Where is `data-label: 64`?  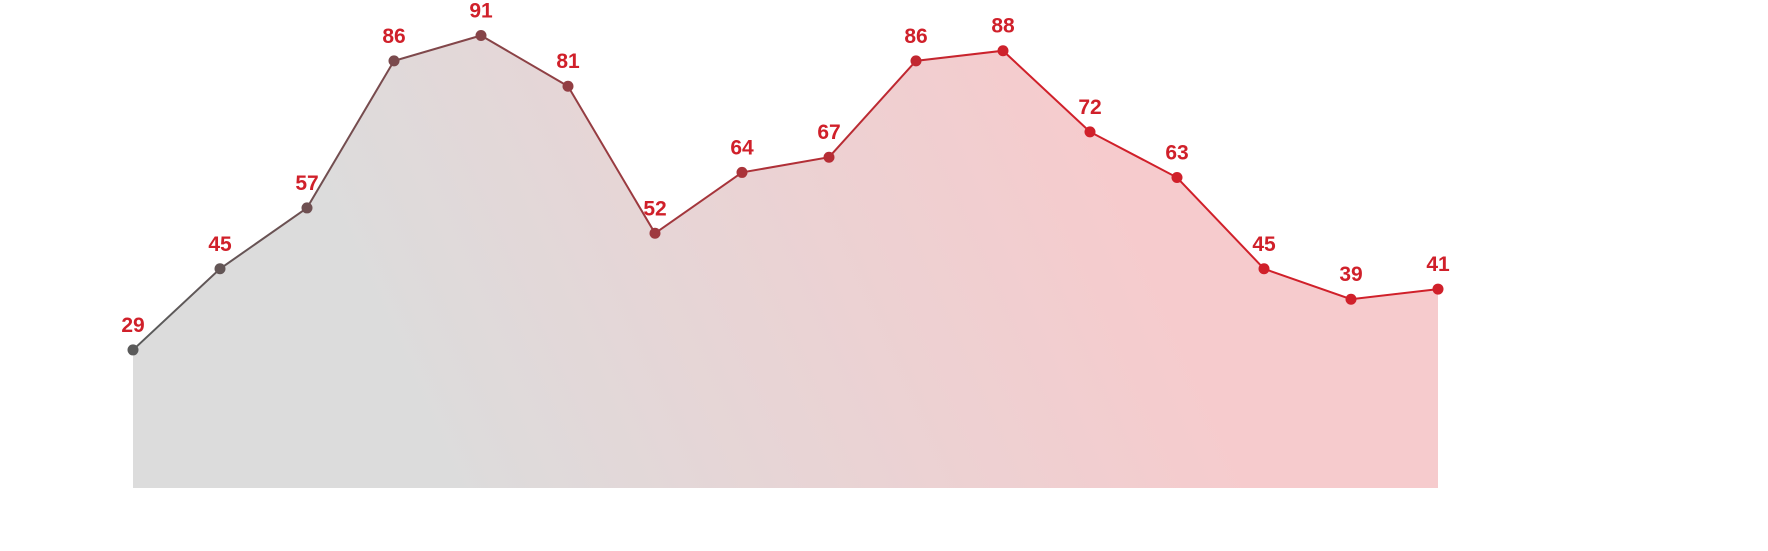
data-label: 64 is located at coordinates (742, 147).